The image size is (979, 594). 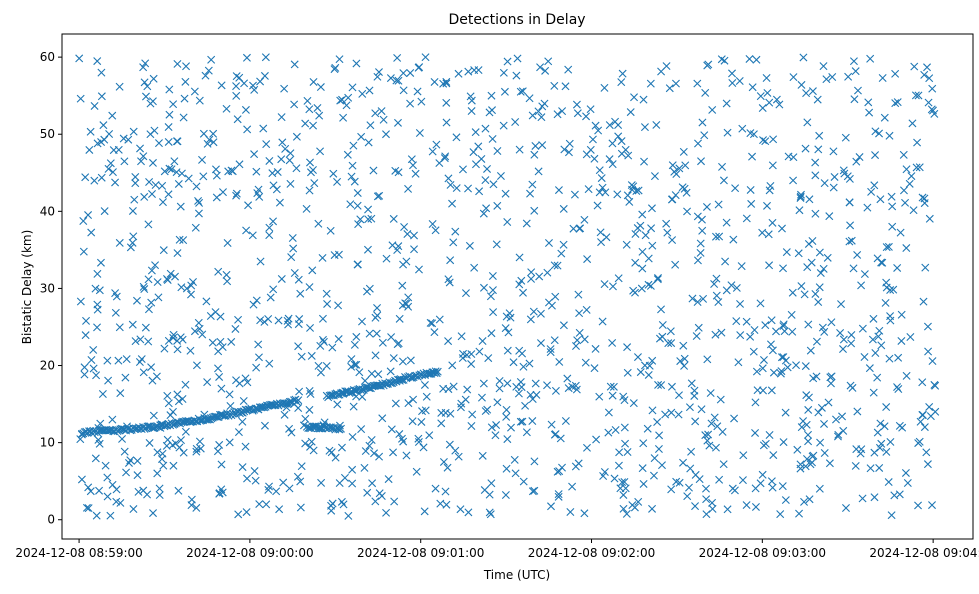 I want to click on y-axis-label: Bistatic Delay (km), so click(x=27, y=287).